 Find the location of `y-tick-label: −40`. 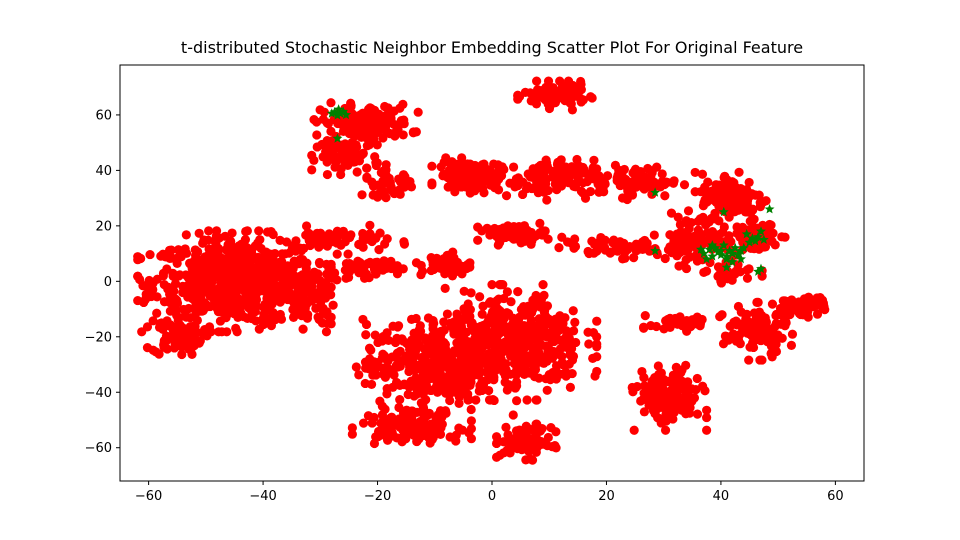

y-tick-label: −40 is located at coordinates (98, 393).